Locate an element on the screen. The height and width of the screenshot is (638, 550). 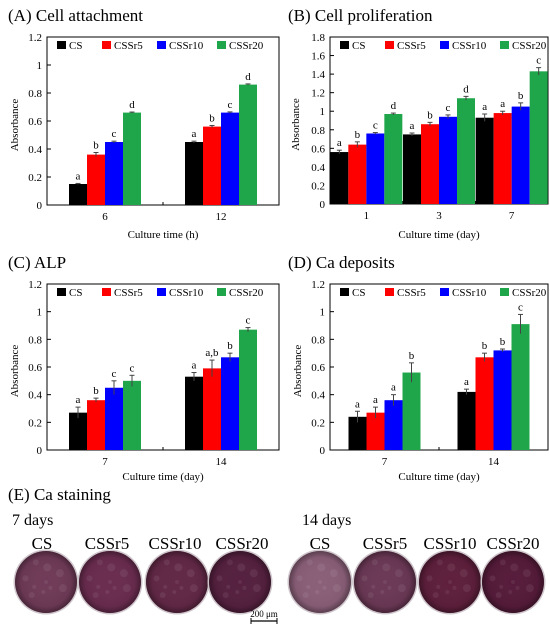
y-tick-label: 0.2 is located at coordinates (35, 178).